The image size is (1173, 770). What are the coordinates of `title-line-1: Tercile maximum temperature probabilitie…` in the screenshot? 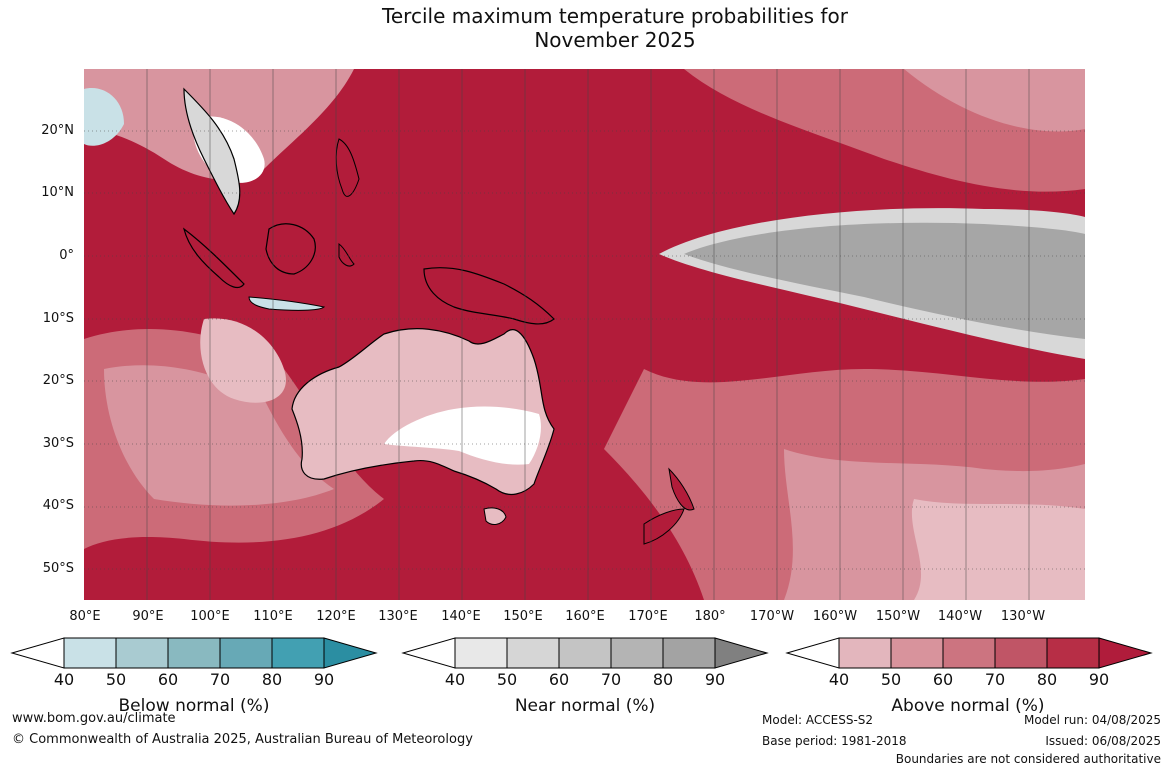 It's located at (615, 16).